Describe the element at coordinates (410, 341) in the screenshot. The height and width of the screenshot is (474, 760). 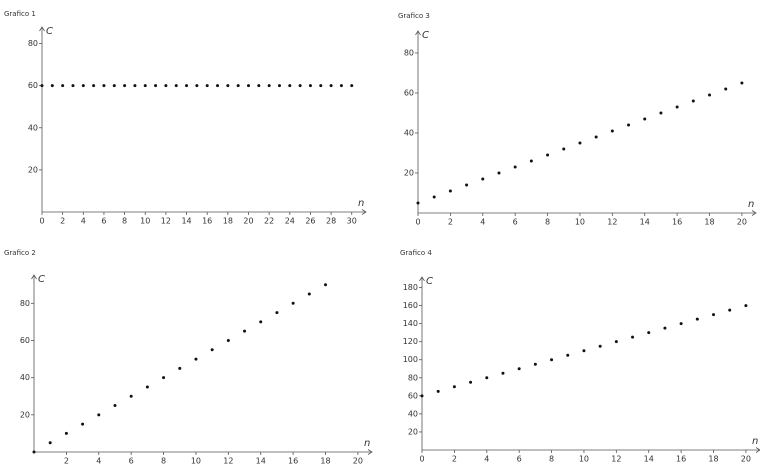
I see `y-tick-label: 120` at that location.